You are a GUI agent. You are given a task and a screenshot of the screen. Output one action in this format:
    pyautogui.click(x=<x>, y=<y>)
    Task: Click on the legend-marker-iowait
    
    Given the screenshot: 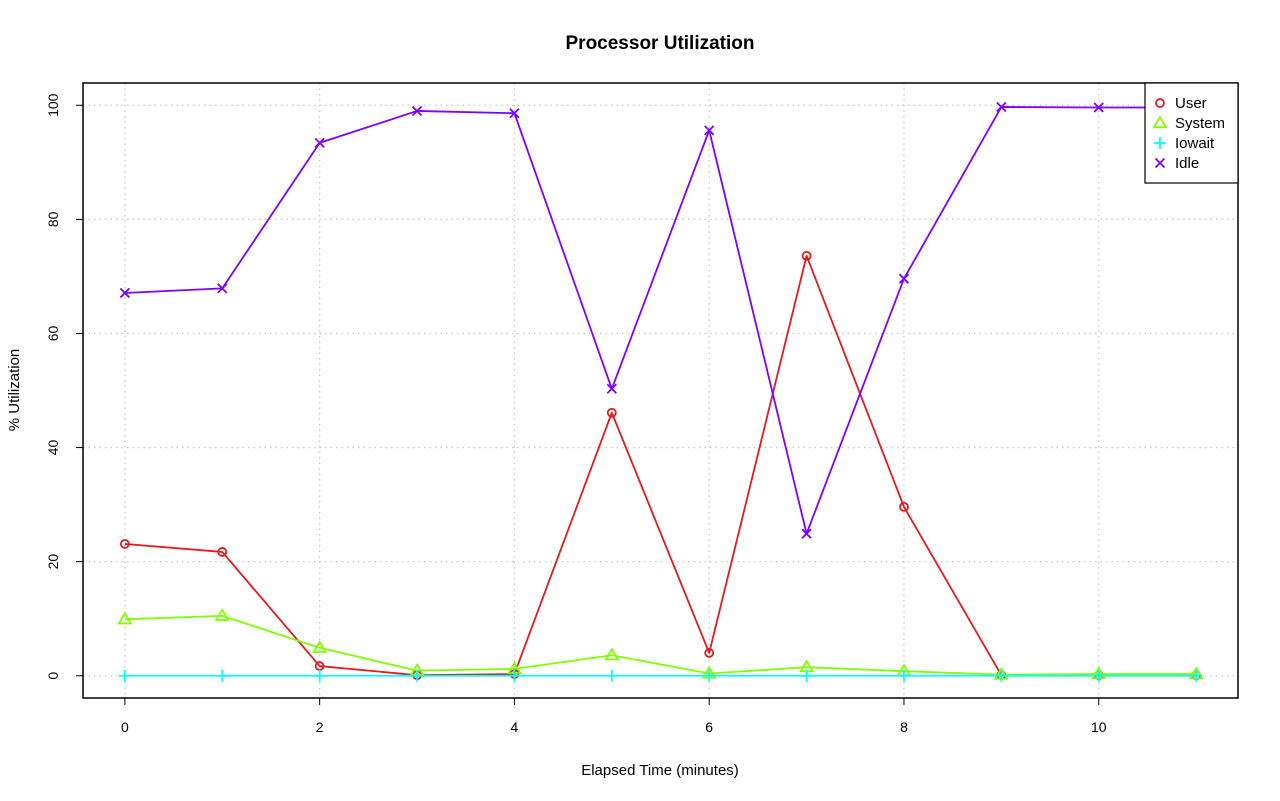 What is the action you would take?
    pyautogui.click(x=1160, y=143)
    